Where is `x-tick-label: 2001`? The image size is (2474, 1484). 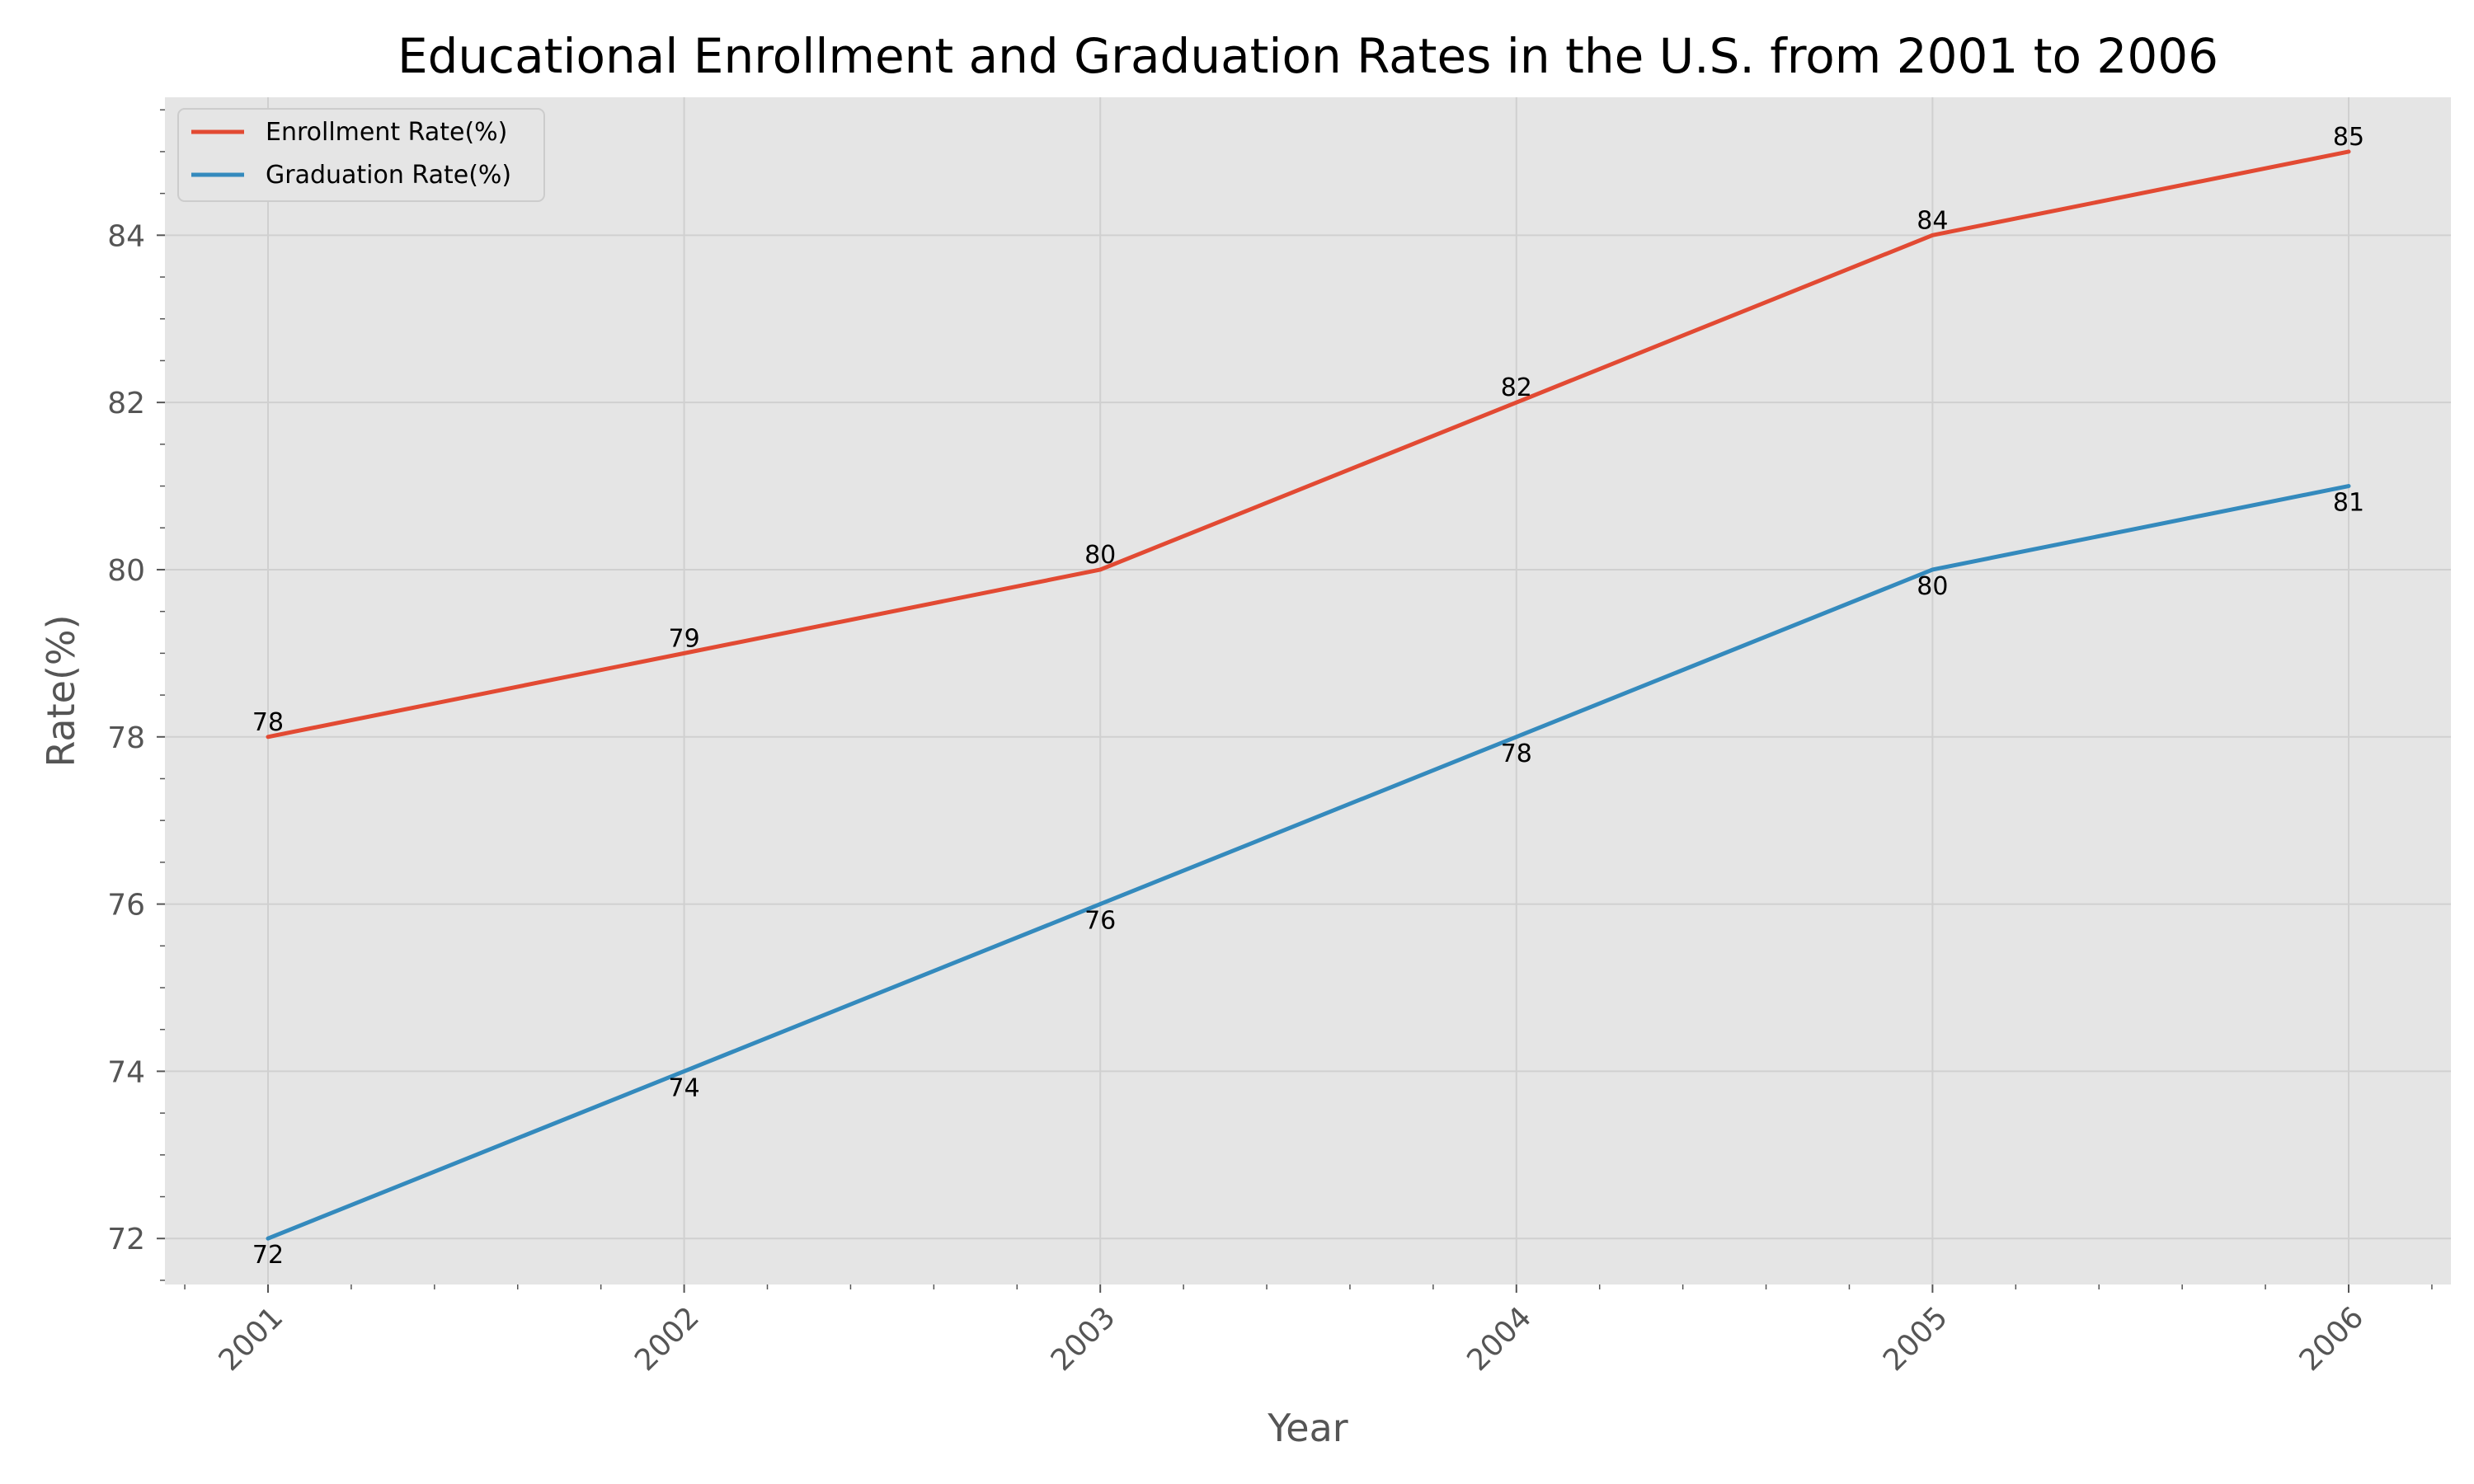
x-tick-label: 2001 is located at coordinates (251, 1339).